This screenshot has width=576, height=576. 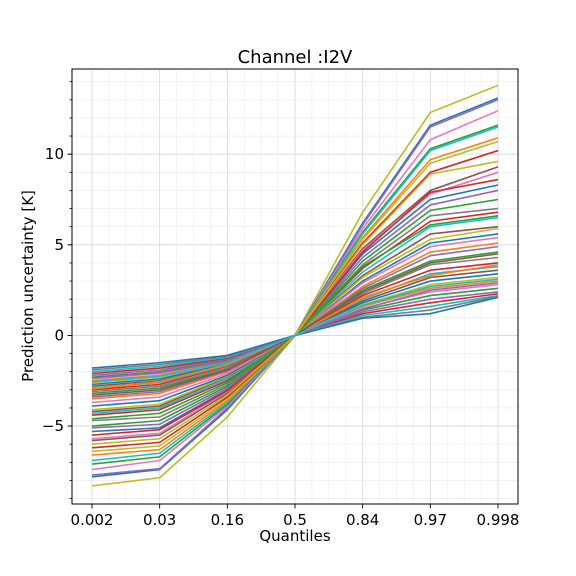 What do you see at coordinates (430, 520) in the screenshot?
I see `x-tick-label: 0.97` at bounding box center [430, 520].